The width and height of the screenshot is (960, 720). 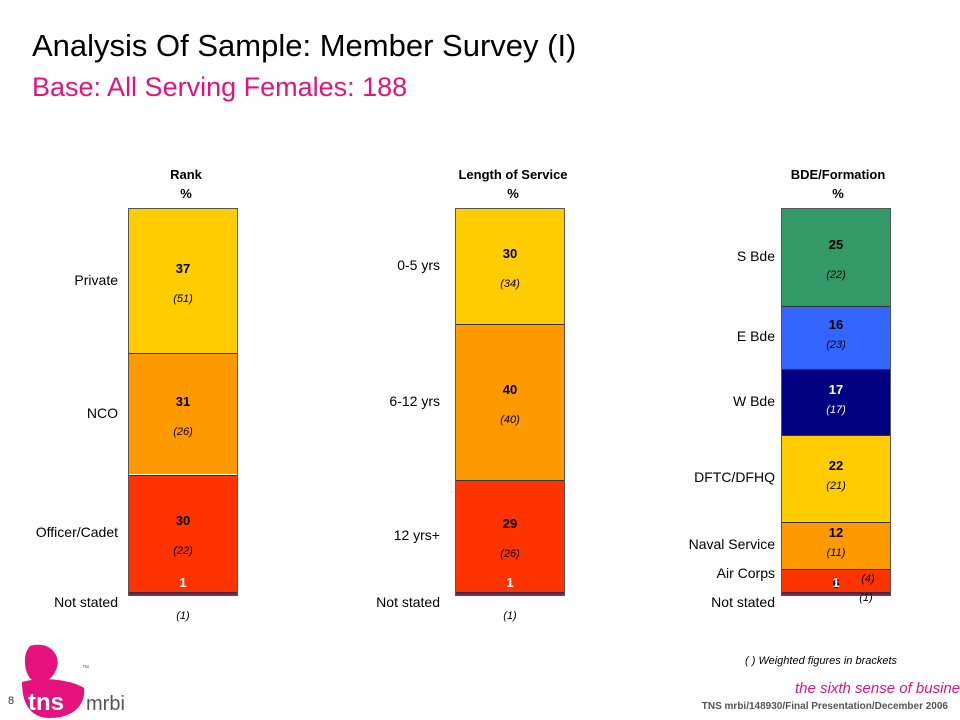 What do you see at coordinates (731, 544) in the screenshot?
I see `category-label: Naval Service` at bounding box center [731, 544].